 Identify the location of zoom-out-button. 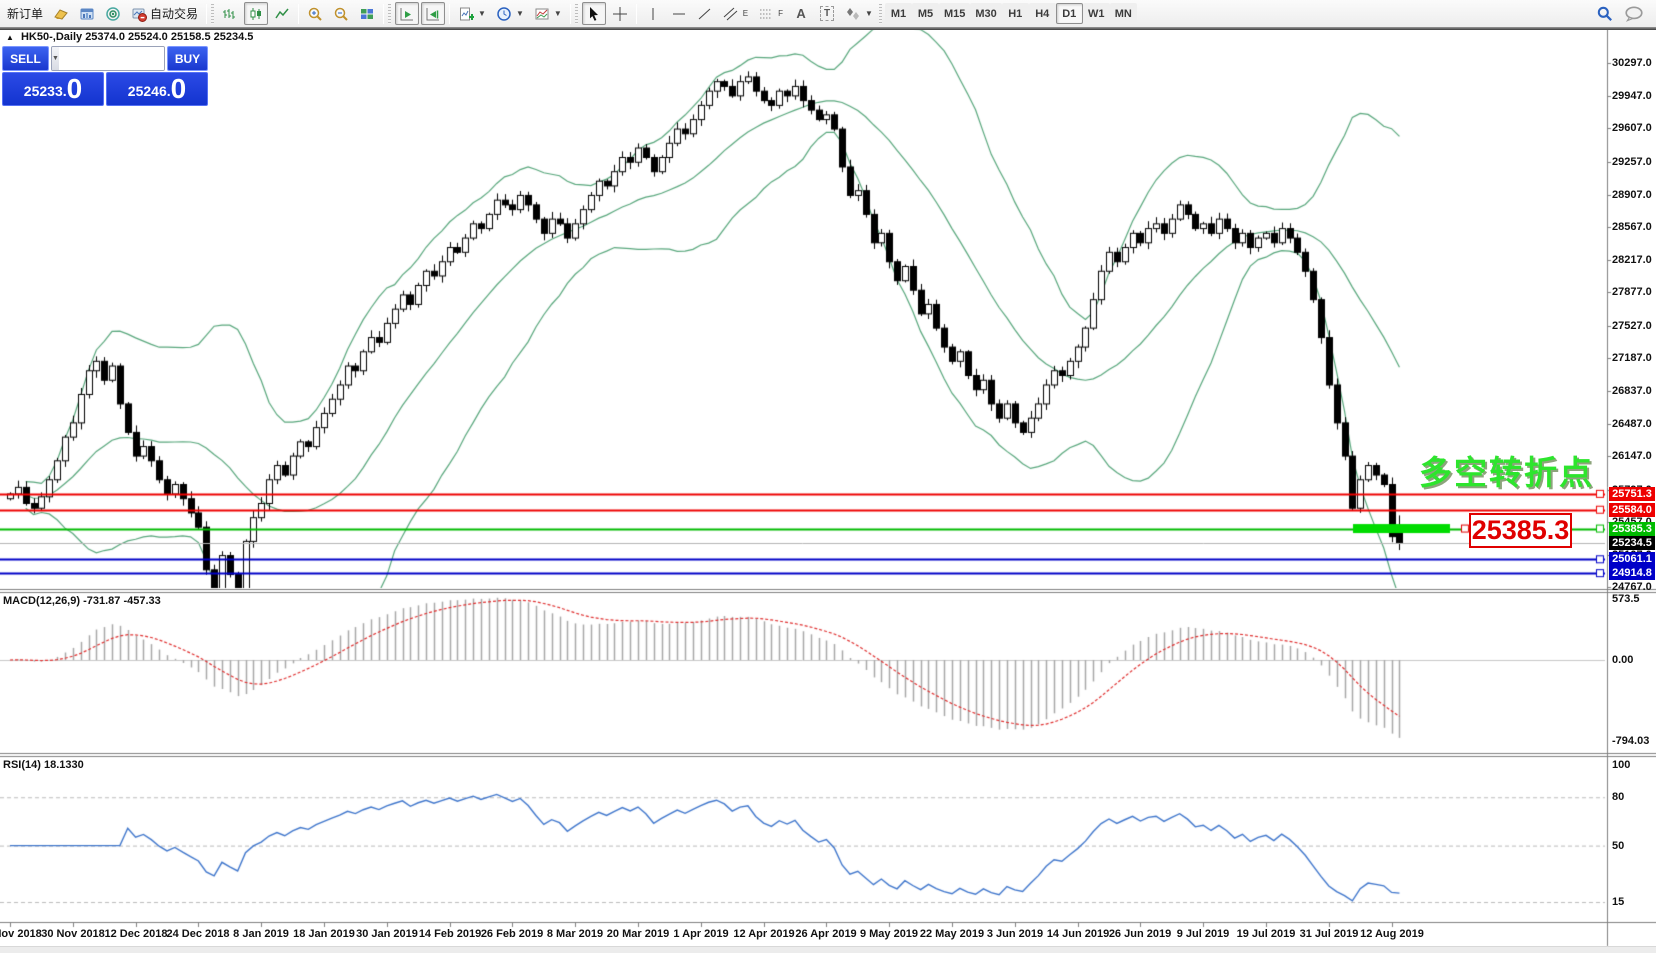
(341, 13).